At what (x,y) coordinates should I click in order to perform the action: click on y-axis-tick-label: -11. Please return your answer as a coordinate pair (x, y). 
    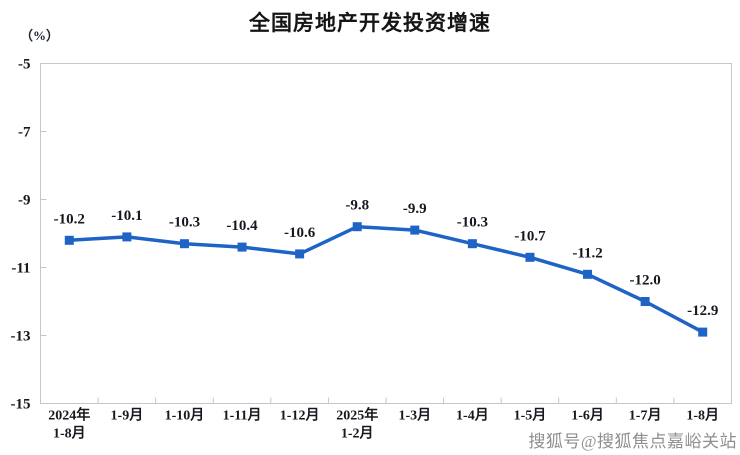
    Looking at the image, I should click on (20, 269).